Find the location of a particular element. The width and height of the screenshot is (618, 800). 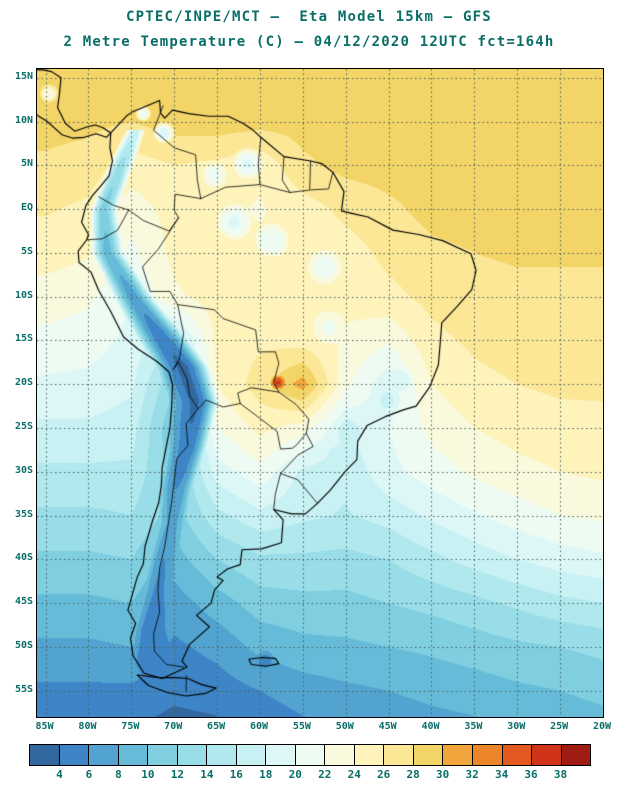

colorbar-tick-36: 36 is located at coordinates (531, 774).